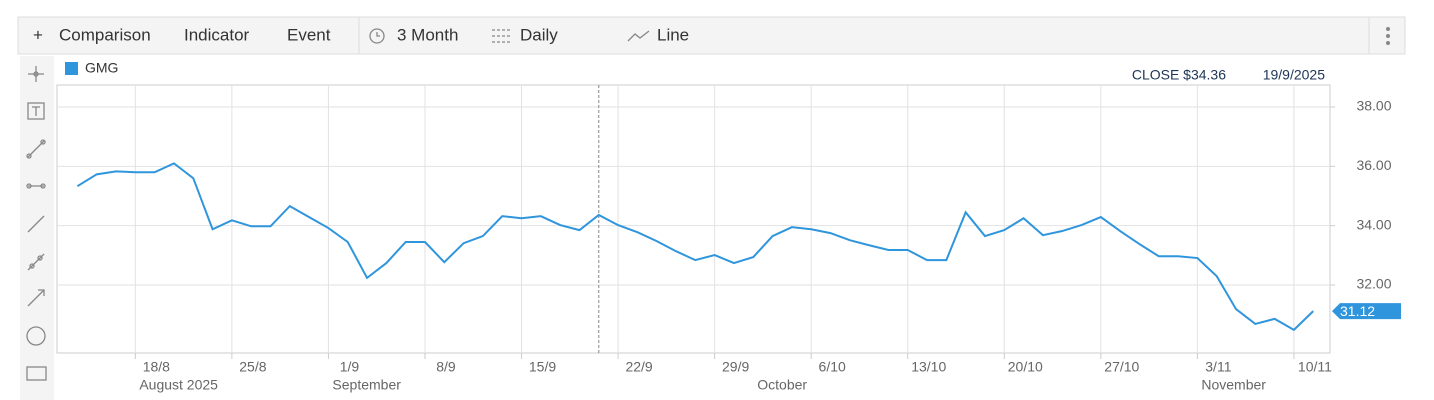  Describe the element at coordinates (542, 367) in the screenshot. I see `x-tick-label: 15/9` at that location.